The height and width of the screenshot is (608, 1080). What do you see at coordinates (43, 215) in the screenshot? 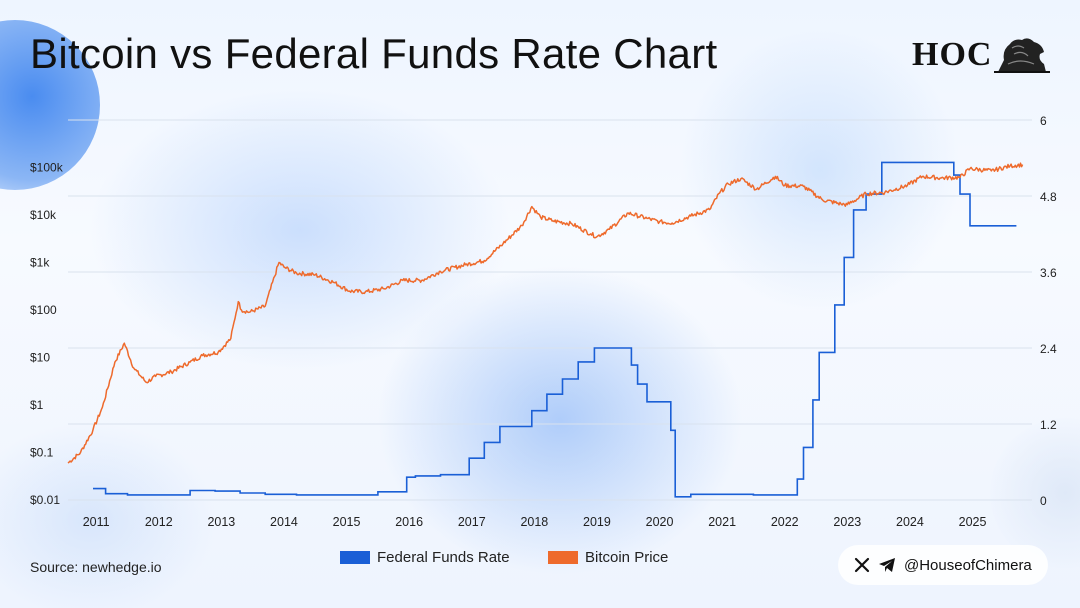
I see `y-left-tick-label: $10k` at bounding box center [43, 215].